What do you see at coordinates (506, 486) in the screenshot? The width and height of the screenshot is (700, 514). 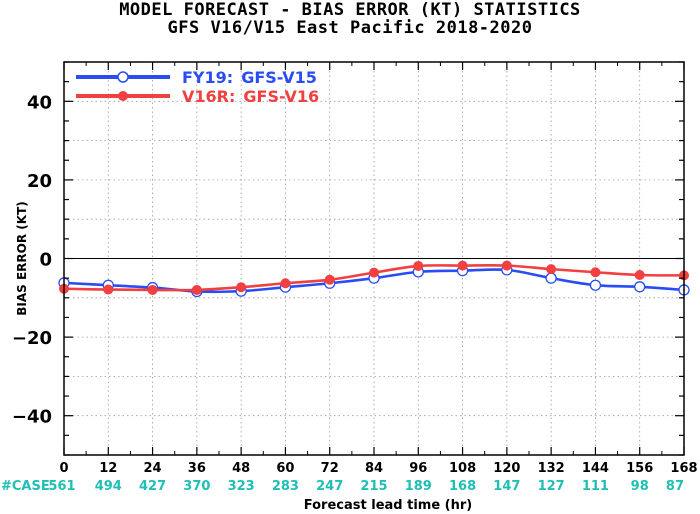 I see `case-count: 147` at bounding box center [506, 486].